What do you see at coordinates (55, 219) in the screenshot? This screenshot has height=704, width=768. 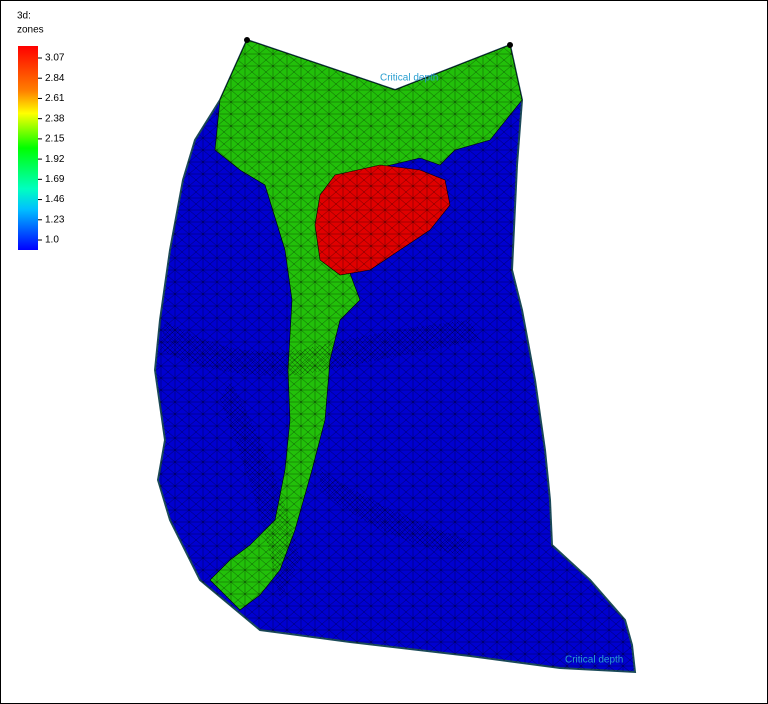 I see `legend-tick-label: 1.23` at bounding box center [55, 219].